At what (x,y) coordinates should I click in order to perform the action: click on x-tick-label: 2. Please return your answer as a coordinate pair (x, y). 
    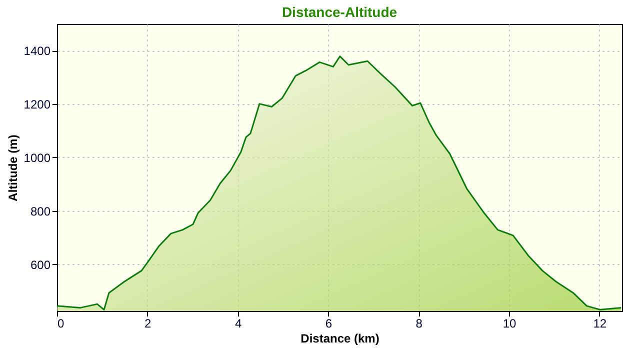
    Looking at the image, I should click on (148, 323).